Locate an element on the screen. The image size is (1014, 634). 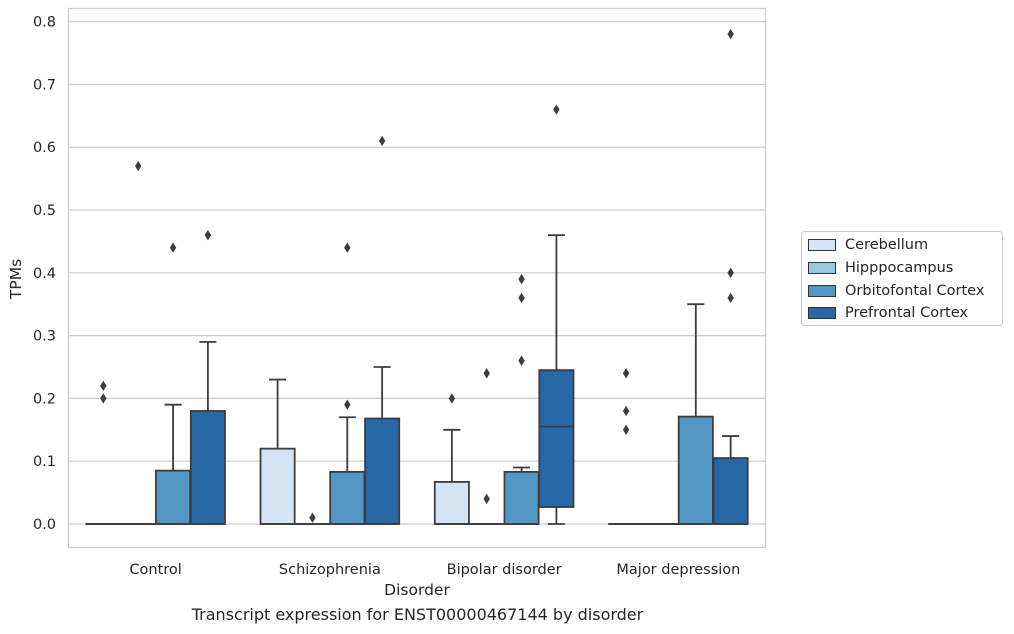
legend-swatch-cerebellum is located at coordinates (822, 245).